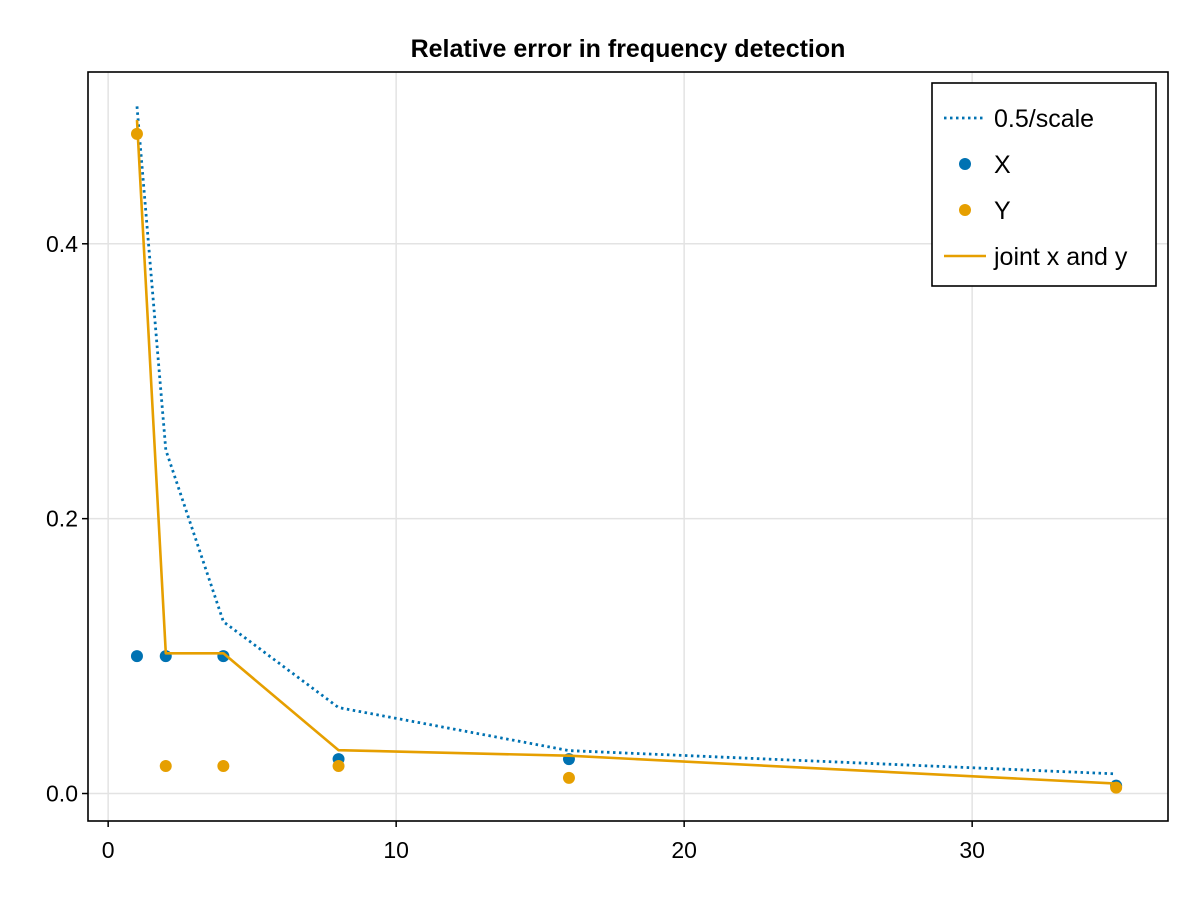 The width and height of the screenshot is (1200, 900). What do you see at coordinates (965, 210) in the screenshot?
I see `legend-swatch-y` at bounding box center [965, 210].